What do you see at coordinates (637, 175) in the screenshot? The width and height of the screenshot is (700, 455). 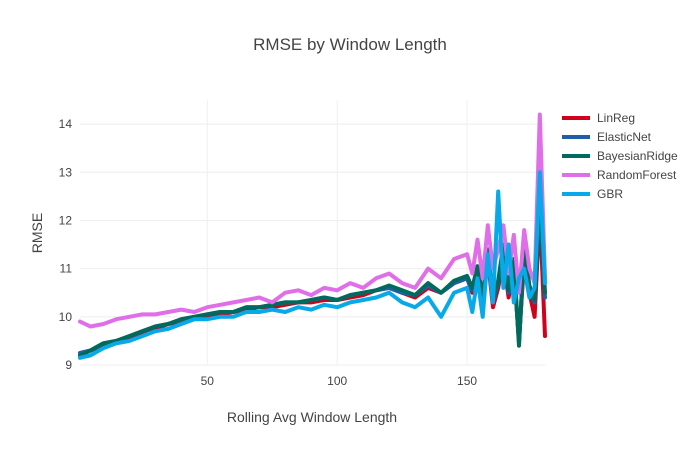 I see `legend-label: RandomForest` at bounding box center [637, 175].